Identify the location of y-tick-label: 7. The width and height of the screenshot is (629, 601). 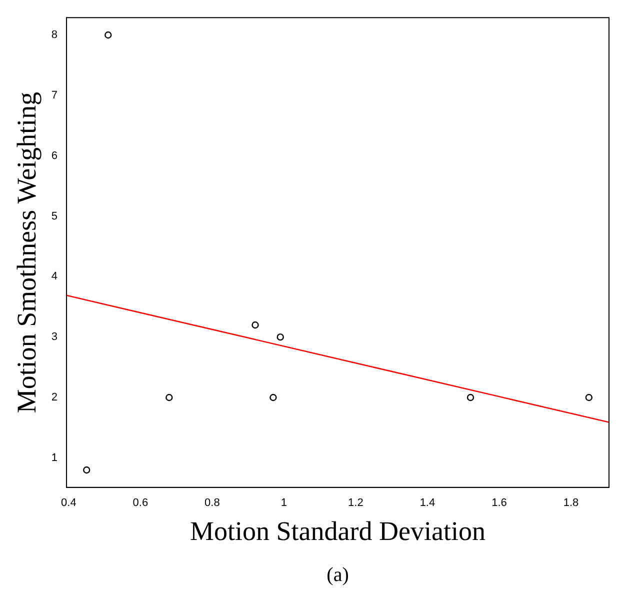
(54, 95).